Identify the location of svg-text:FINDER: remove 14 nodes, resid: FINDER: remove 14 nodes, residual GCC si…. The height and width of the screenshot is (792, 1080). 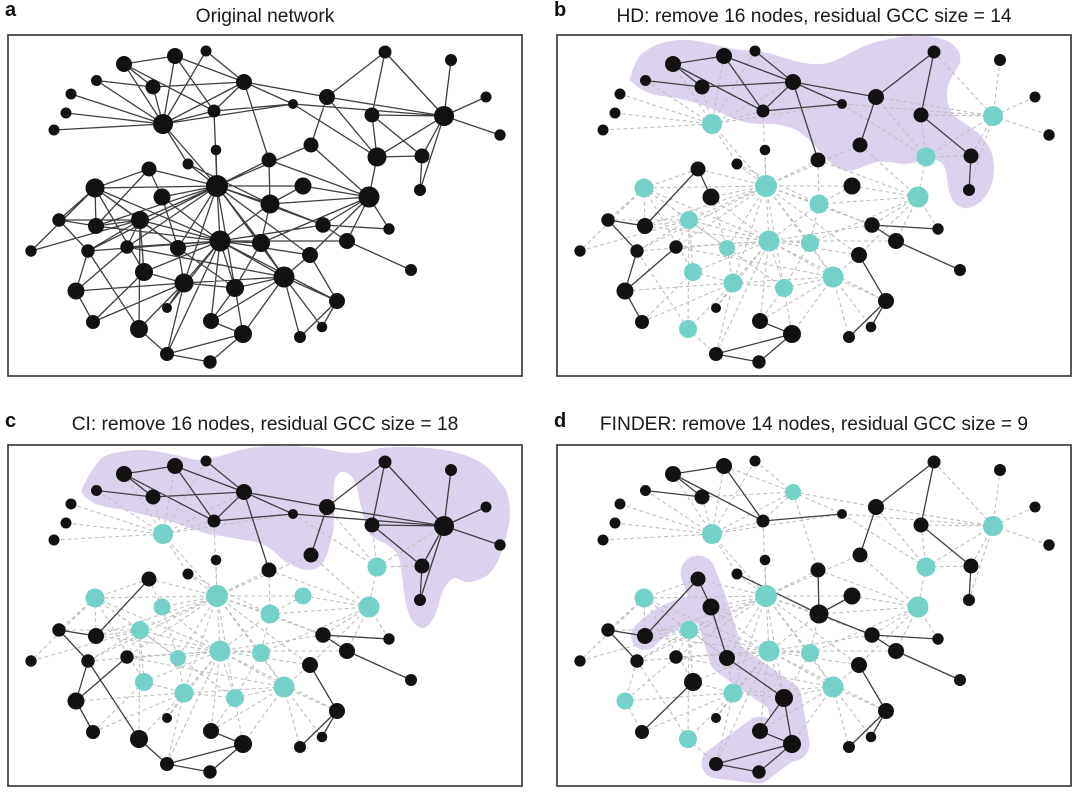
(814, 424).